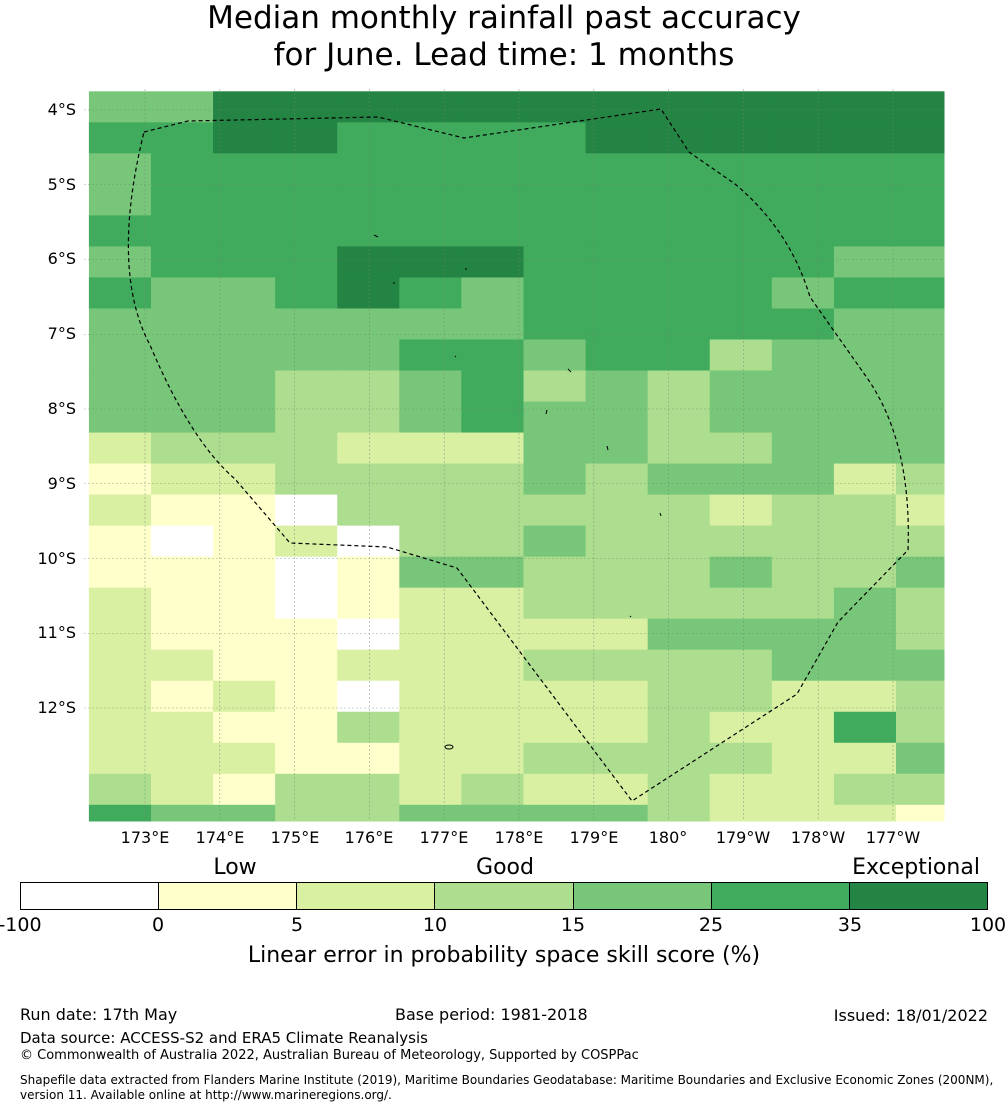 The height and width of the screenshot is (1110, 1008). Describe the element at coordinates (850, 925) in the screenshot. I see `colorbar-tick-35: 35` at that location.